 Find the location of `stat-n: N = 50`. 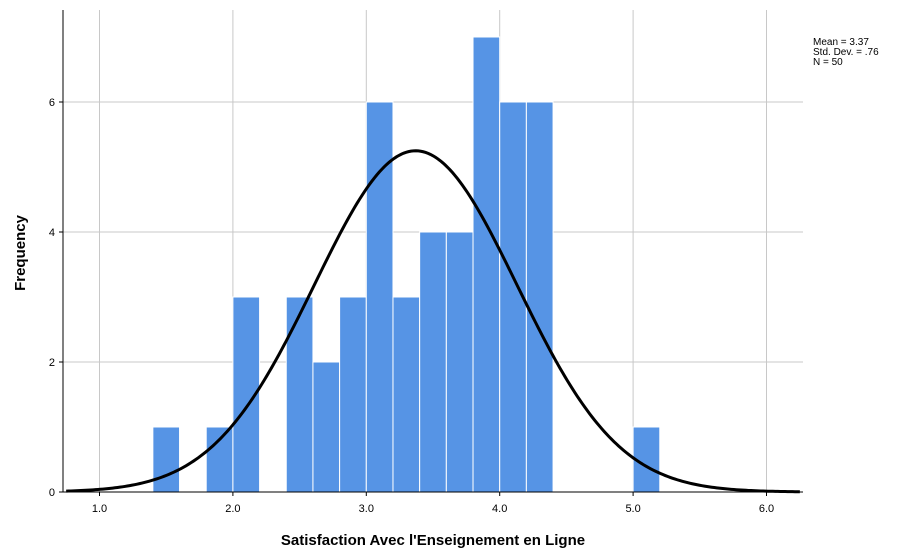

stat-n: N = 50 is located at coordinates (828, 62).